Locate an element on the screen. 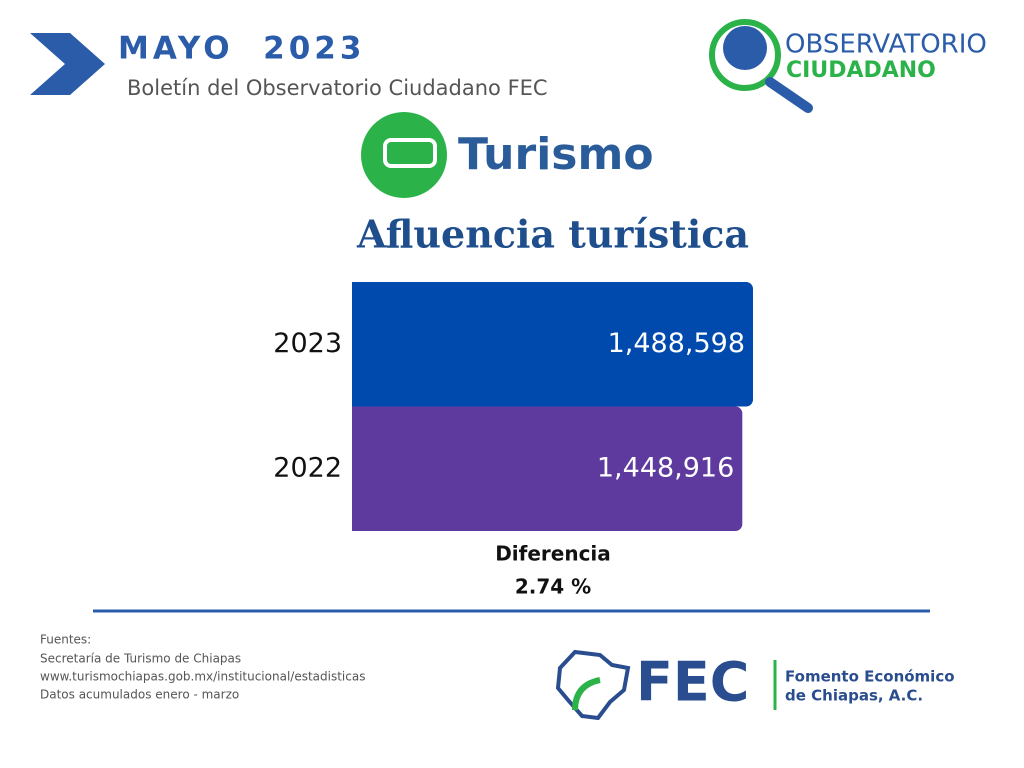 This screenshot has width=1024, height=768. logo-ring is located at coordinates (745, 55).